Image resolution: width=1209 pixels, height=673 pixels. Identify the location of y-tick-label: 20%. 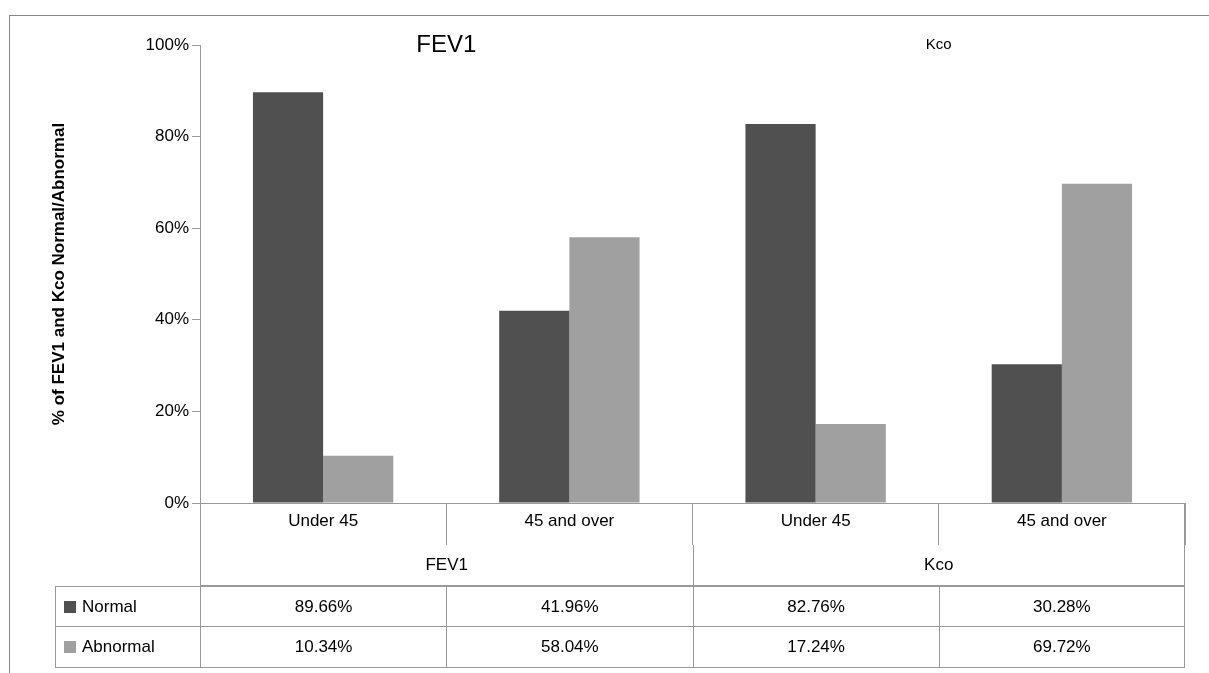
(171, 411).